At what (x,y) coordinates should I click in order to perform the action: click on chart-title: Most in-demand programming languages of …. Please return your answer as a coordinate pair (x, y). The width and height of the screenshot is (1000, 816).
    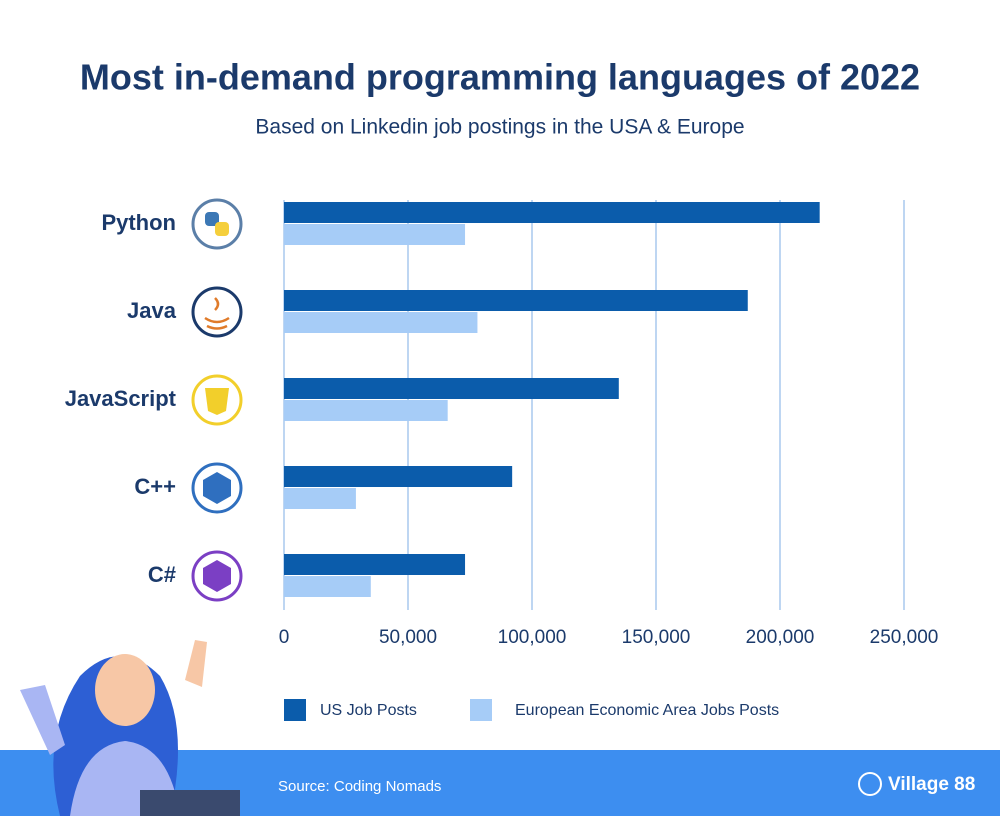
    Looking at the image, I should click on (500, 77).